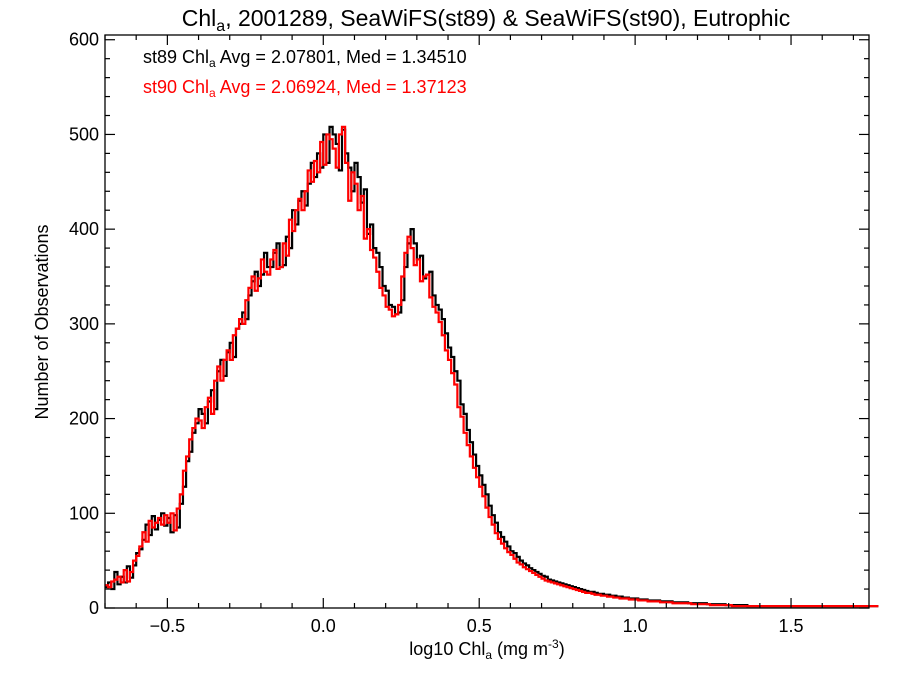 This screenshot has width=900, height=675. I want to click on y-tick-label: 200, so click(84, 419).